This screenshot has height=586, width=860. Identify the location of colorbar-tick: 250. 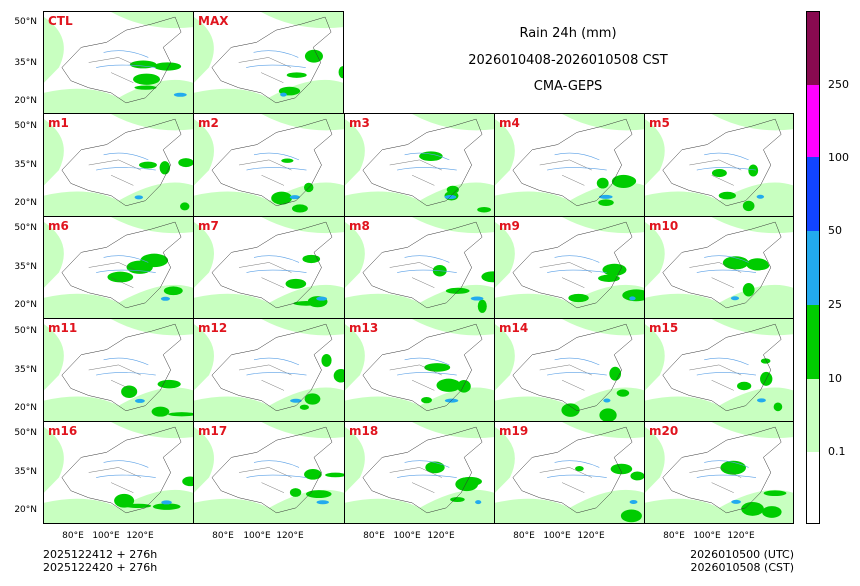
(838, 84).